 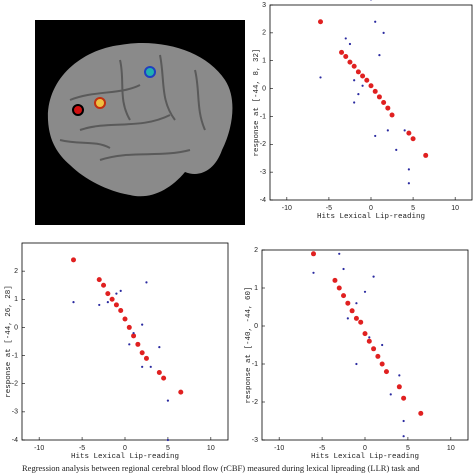 What do you see at coordinates (257, 102) in the screenshot?
I see `y-axis-label: response at [-44, 8, 32]` at bounding box center [257, 102].